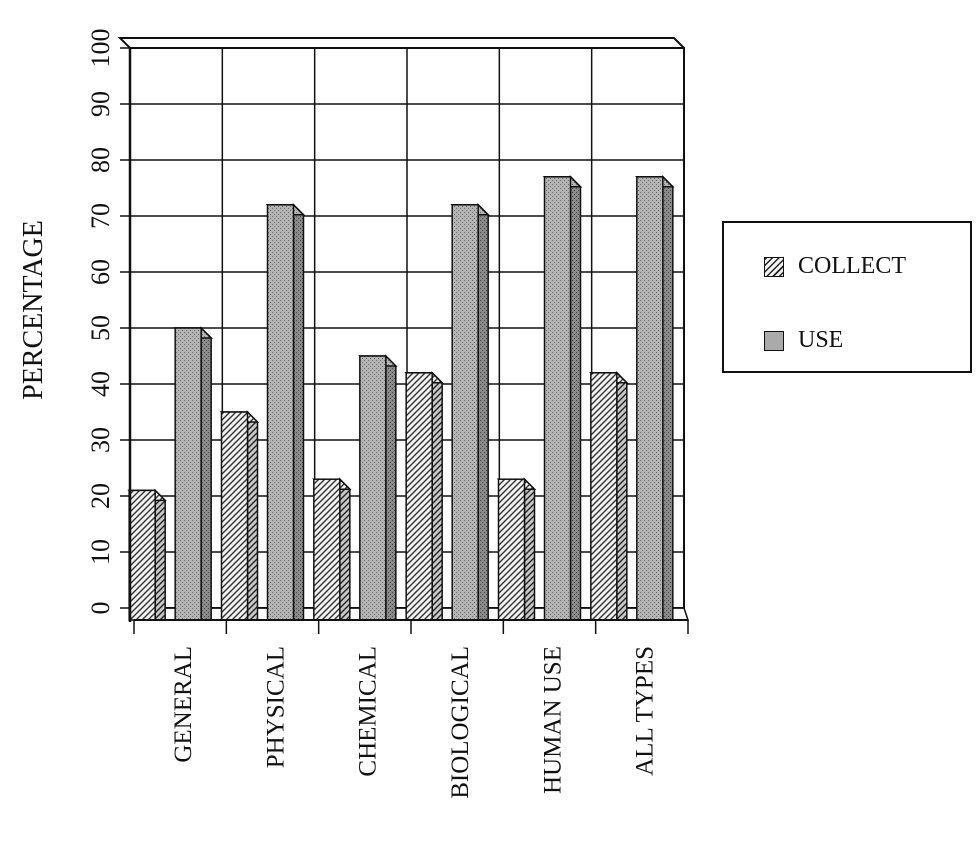  I want to click on y-tick-label: 40, so click(100, 384).